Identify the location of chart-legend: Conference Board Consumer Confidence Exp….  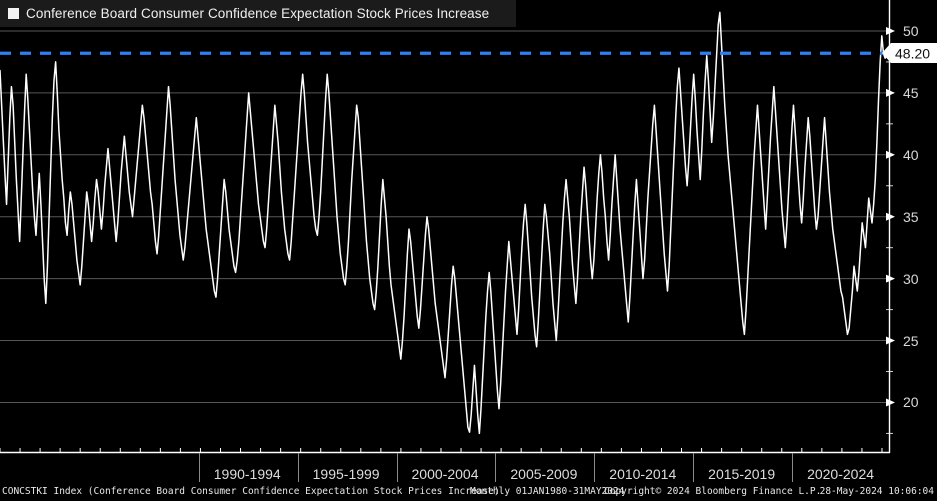
(258, 13).